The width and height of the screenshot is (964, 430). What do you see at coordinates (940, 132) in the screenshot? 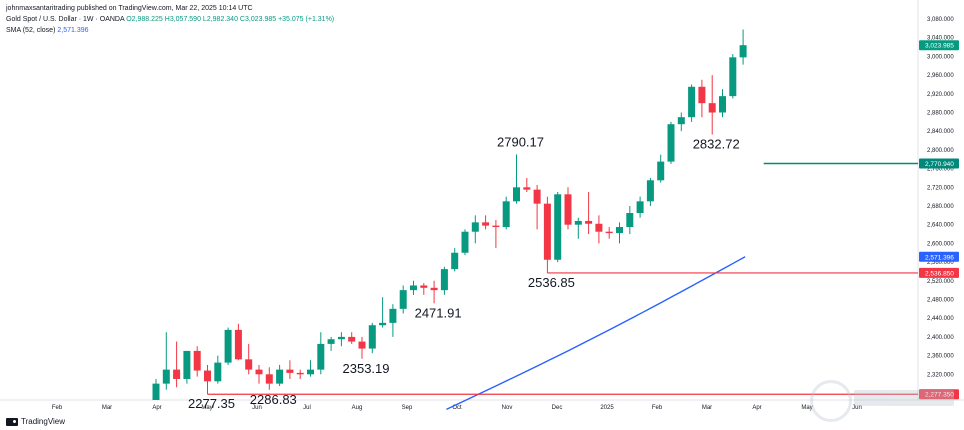
I see `y-tick-label: 2,840.000` at bounding box center [940, 132].